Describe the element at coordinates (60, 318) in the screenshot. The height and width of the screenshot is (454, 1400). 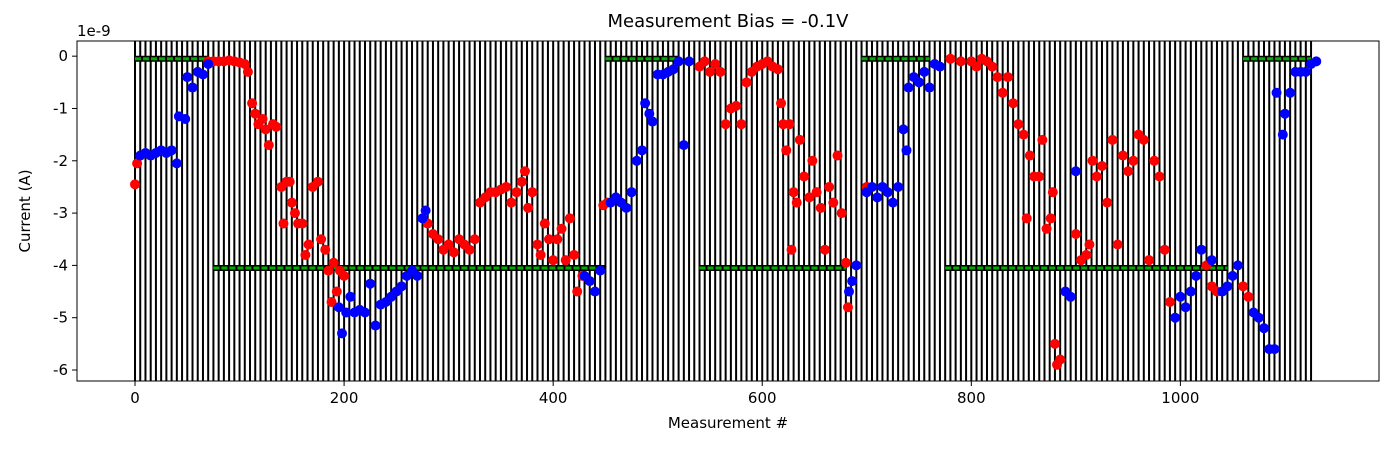
I see `y-tick-label: -5` at that location.